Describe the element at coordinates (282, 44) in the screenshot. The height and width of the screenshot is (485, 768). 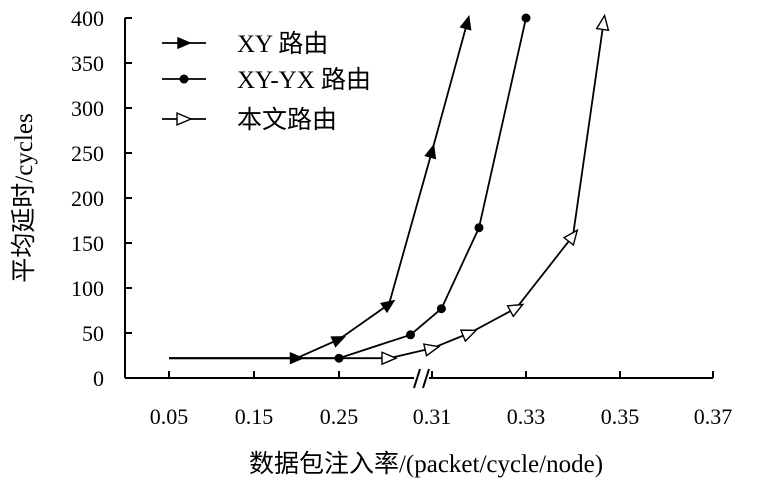
I see `legend-label: XY 路由` at that location.